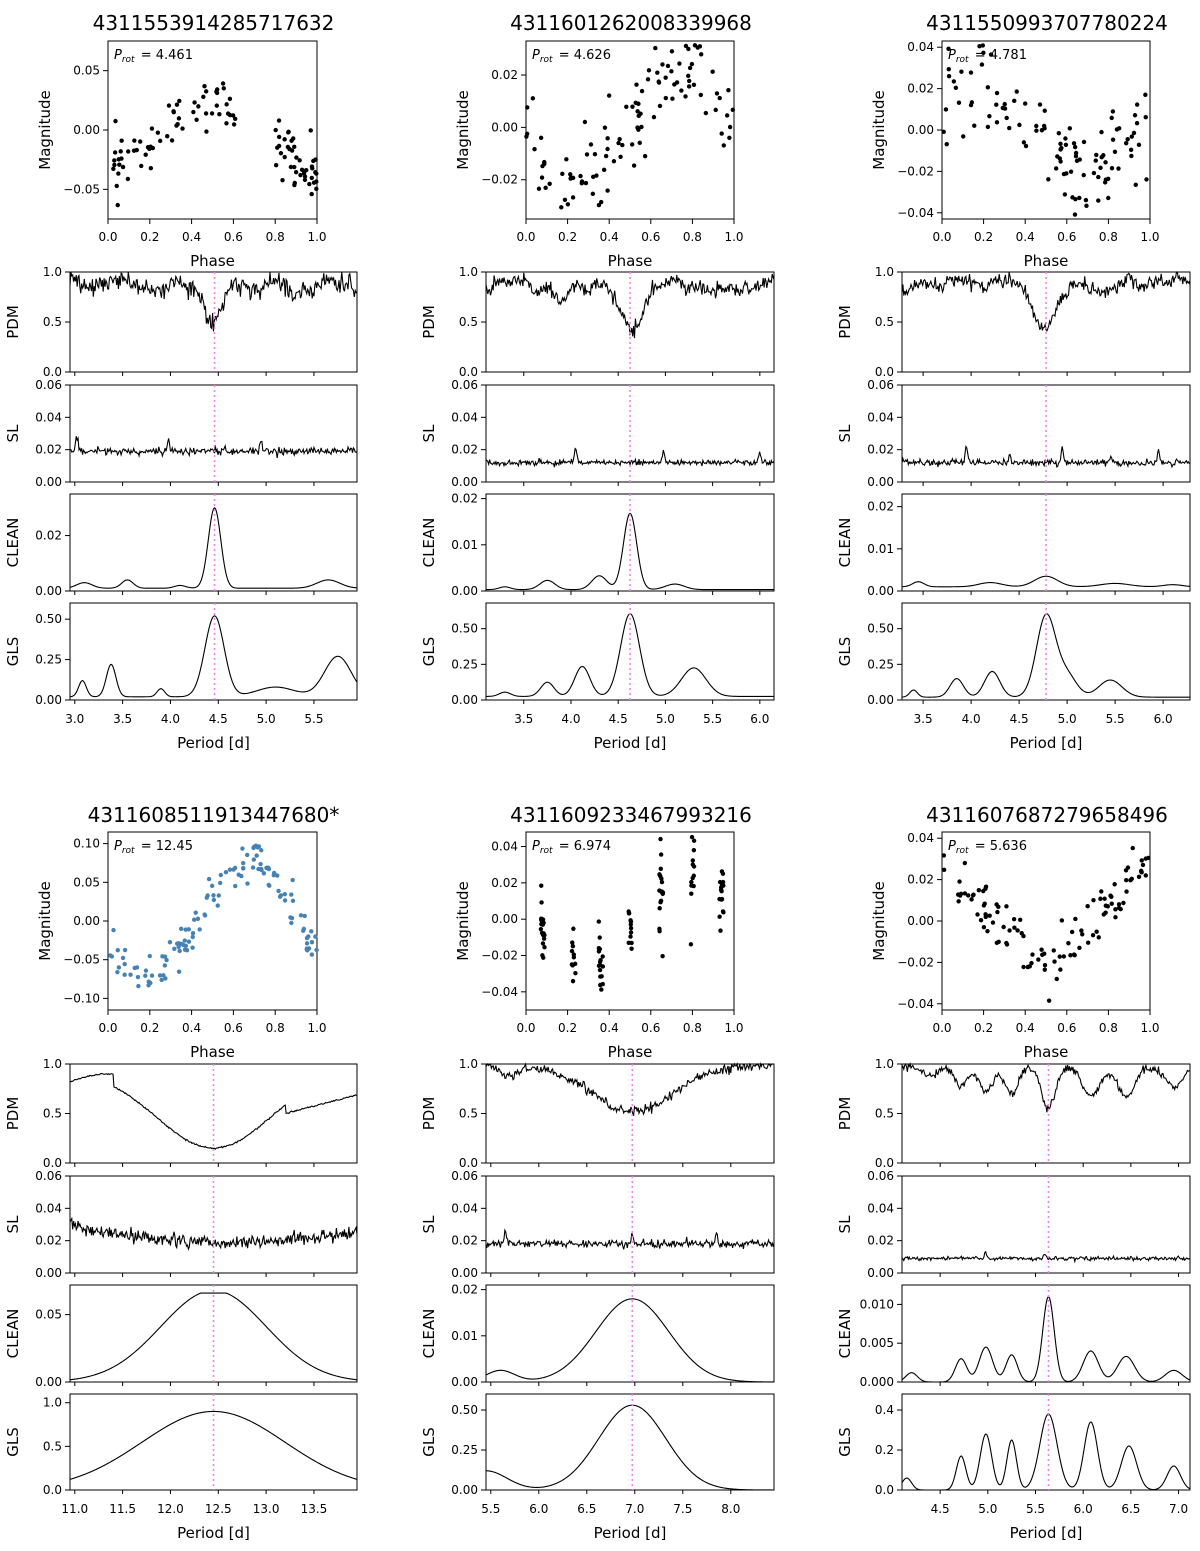  Describe the element at coordinates (1025, 237) in the screenshot. I see `x-tick-label: 0.4` at that location.